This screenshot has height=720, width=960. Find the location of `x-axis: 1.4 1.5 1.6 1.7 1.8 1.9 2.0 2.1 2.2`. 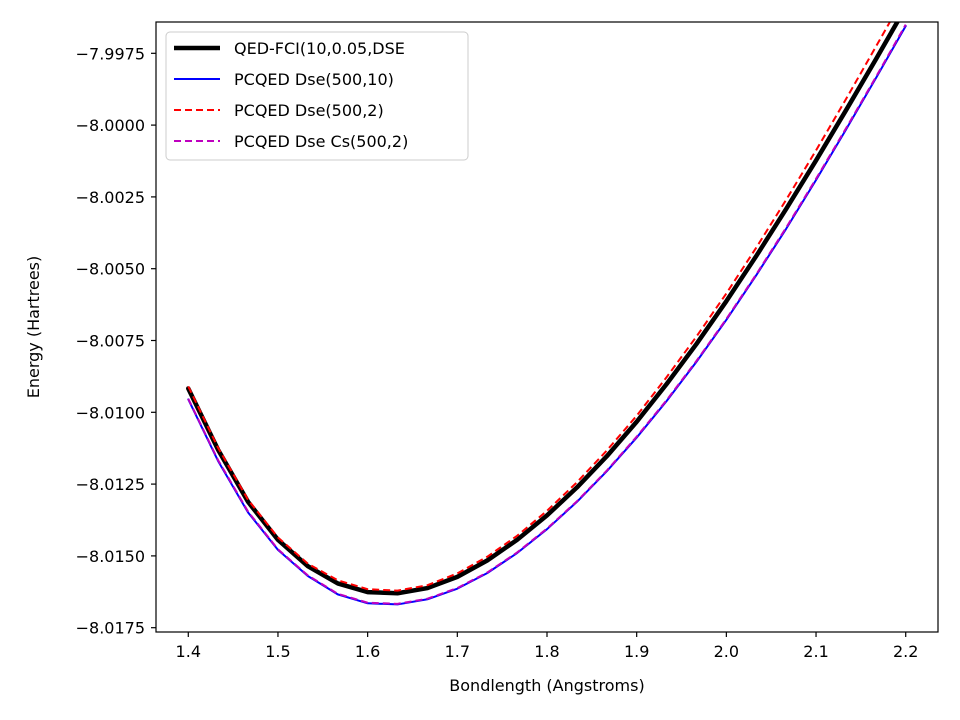

x-axis: 1.4 1.5 1.6 1.7 1.8 1.9 2.0 2.1 2.2 is located at coordinates (547, 646).